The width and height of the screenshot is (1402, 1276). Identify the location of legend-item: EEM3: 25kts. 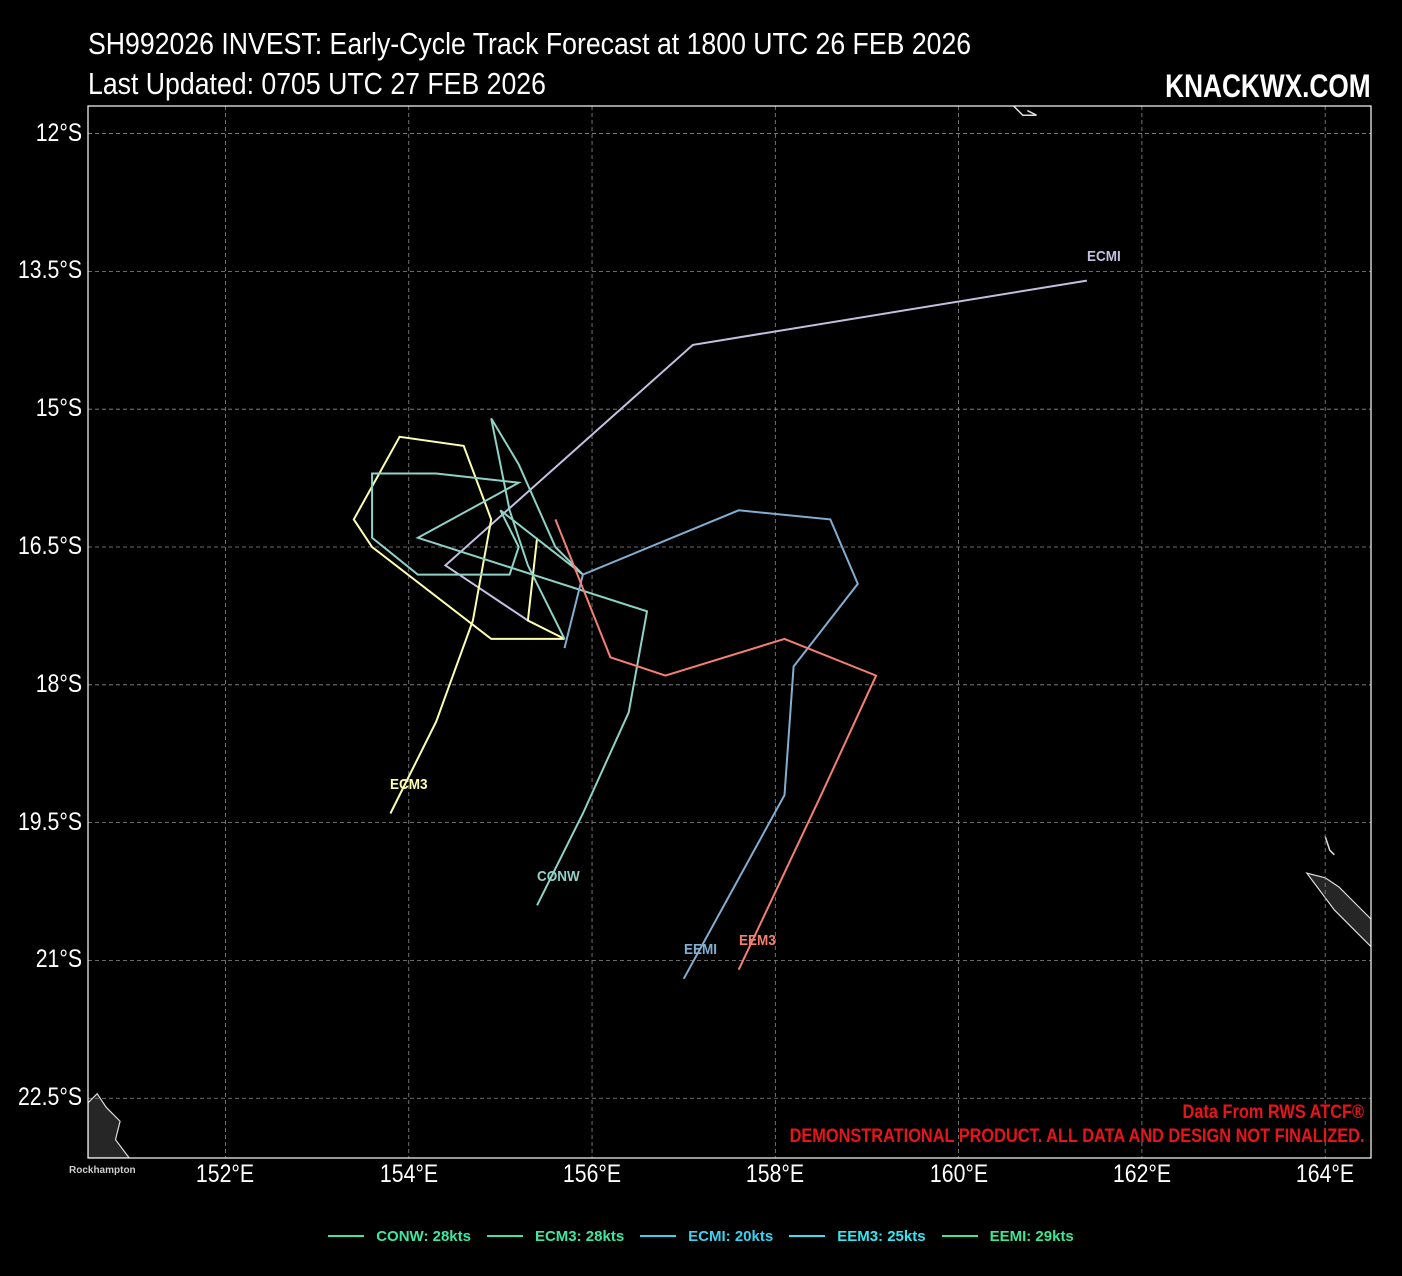
(857, 1236).